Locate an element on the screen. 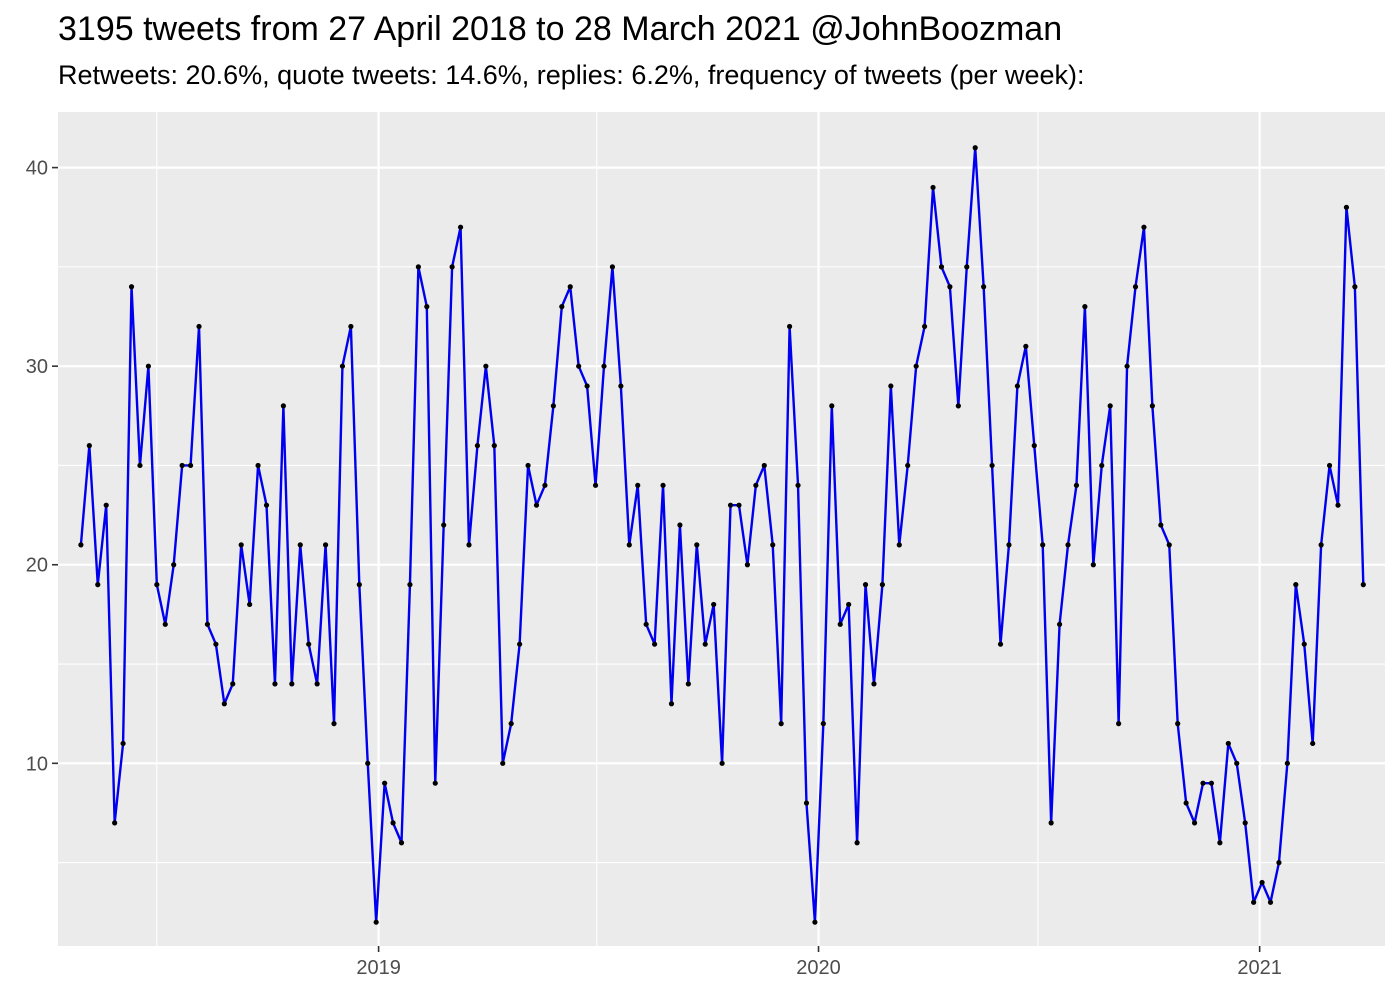 This screenshot has width=1400, height=1000. y-axis: 10 20 30 40 is located at coordinates (42, 466).